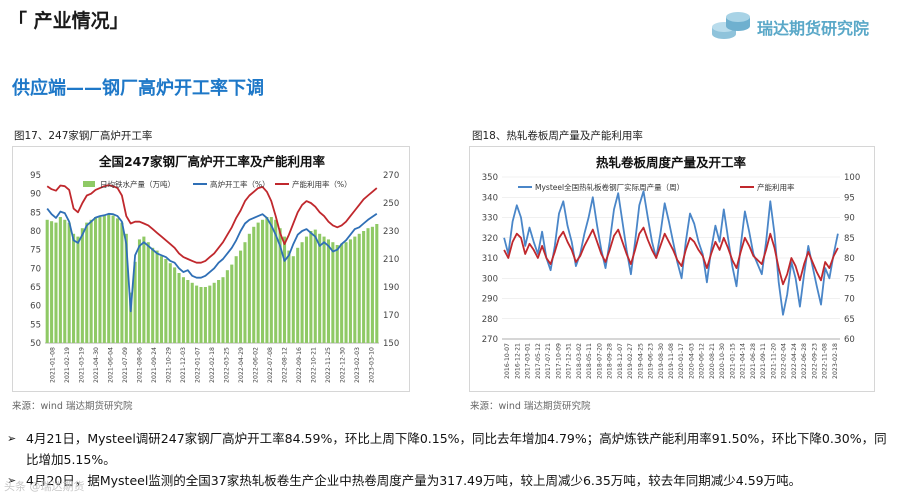  I want to click on y-right-tick-label: 210, so click(391, 260).